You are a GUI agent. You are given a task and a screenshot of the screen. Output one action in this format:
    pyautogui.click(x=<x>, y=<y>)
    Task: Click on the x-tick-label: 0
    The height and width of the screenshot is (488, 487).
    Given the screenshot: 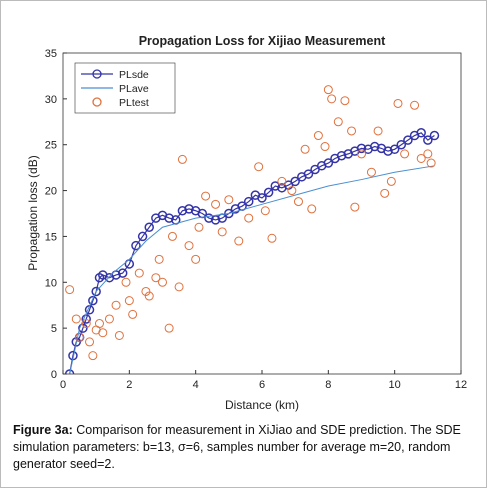 What is the action you would take?
    pyautogui.click(x=63, y=385)
    